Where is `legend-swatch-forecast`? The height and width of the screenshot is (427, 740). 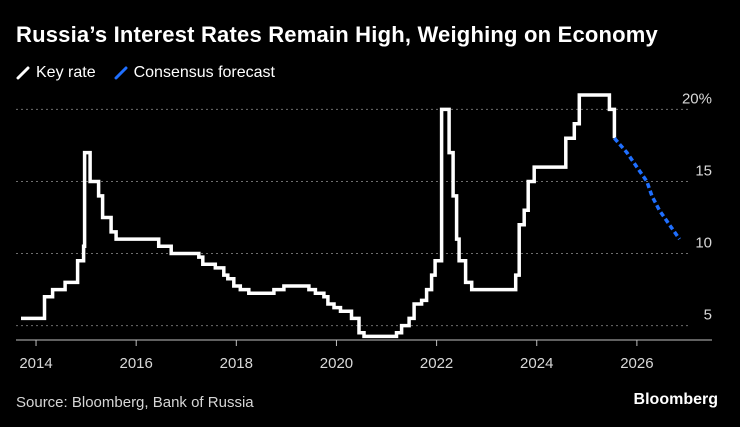 legend-swatch-forecast is located at coordinates (121, 73).